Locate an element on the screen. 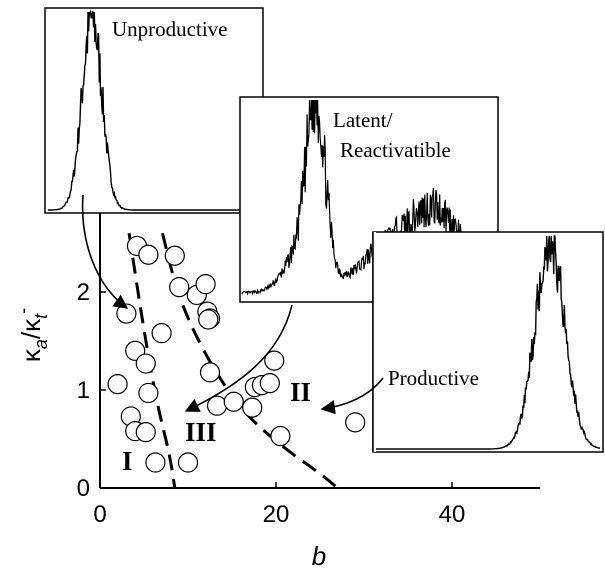 The width and height of the screenshot is (605, 575). svg-text: κa/κt- is located at coordinates (32, 335).